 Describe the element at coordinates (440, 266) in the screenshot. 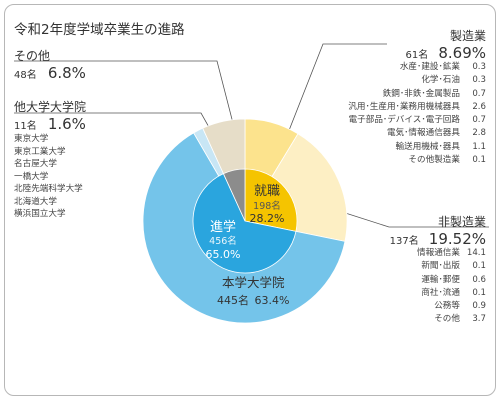

I see `non-manufacturing-item-label: 新聞･出版` at that location.